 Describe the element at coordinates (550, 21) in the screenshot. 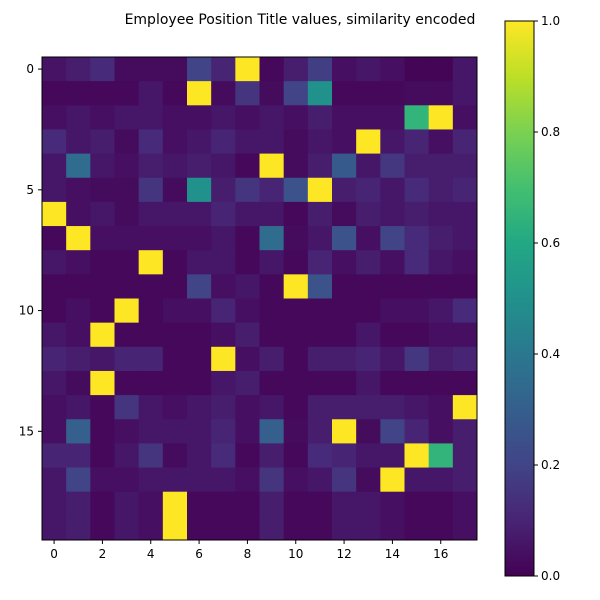

I see `colorbar-tick-label: 1.0` at that location.